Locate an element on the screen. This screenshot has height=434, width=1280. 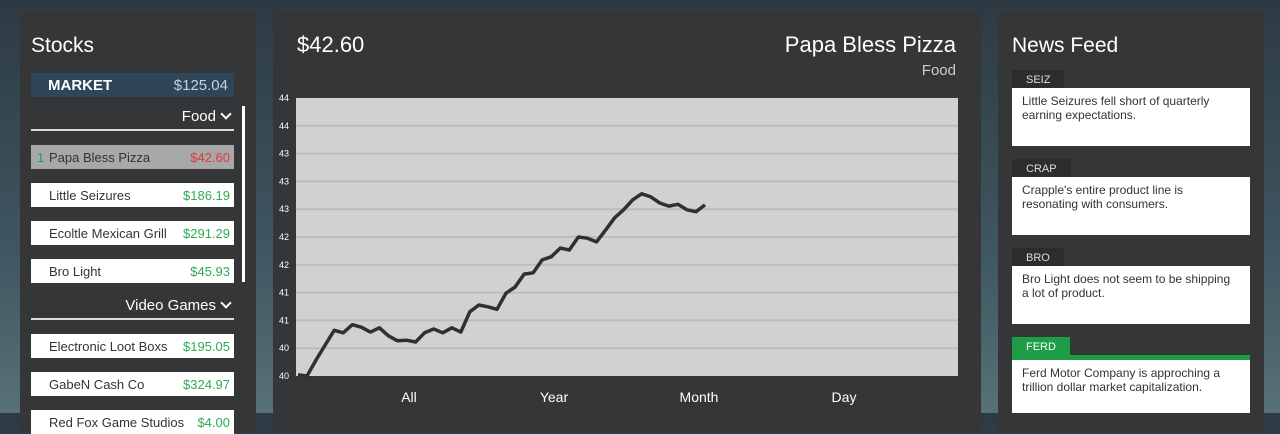
x-tick-label-month: Month is located at coordinates (699, 397).